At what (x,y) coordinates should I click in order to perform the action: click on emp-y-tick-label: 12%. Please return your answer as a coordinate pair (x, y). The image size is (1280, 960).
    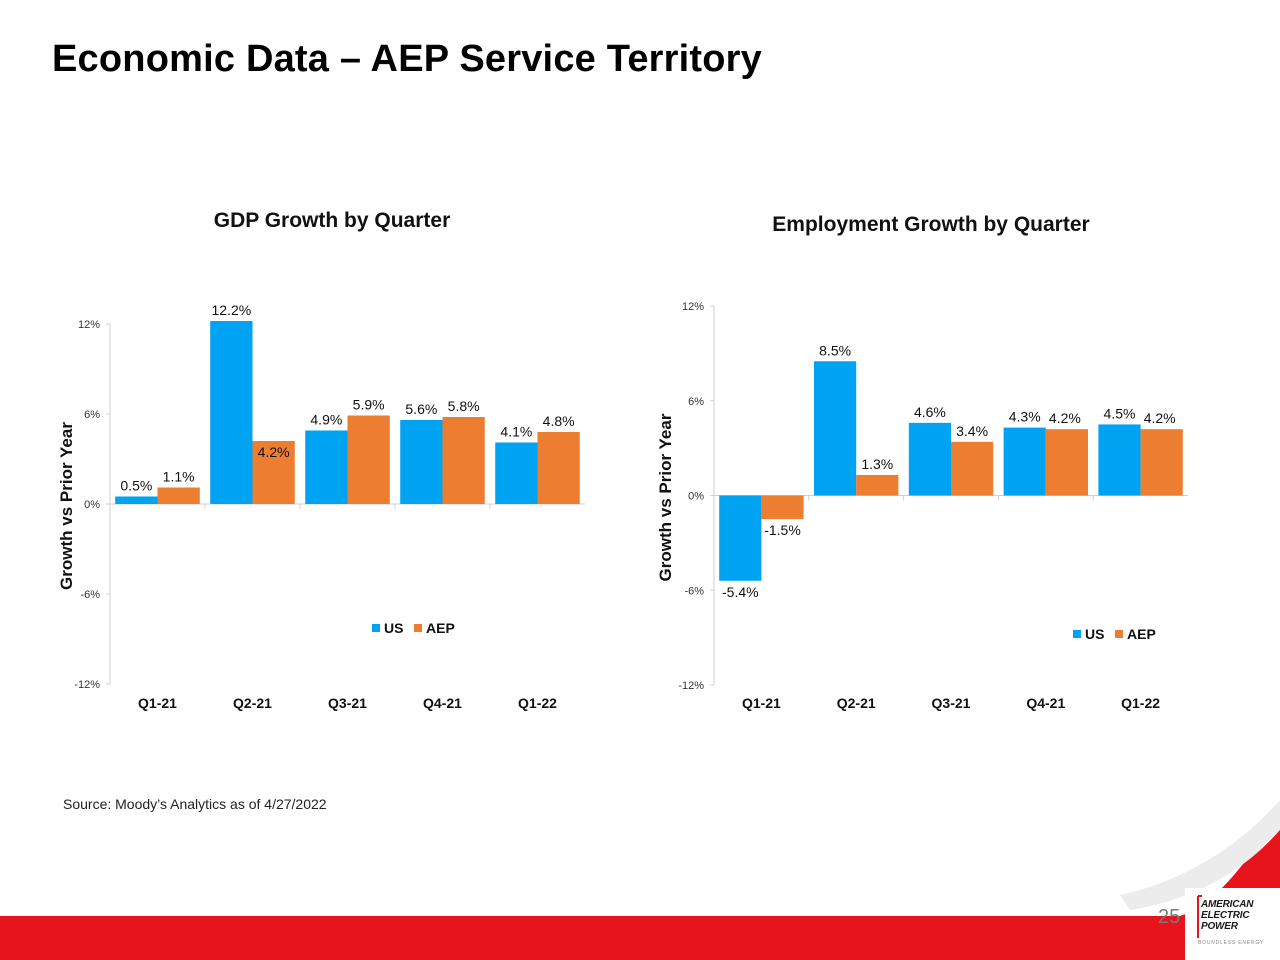
    Looking at the image, I should click on (693, 307).